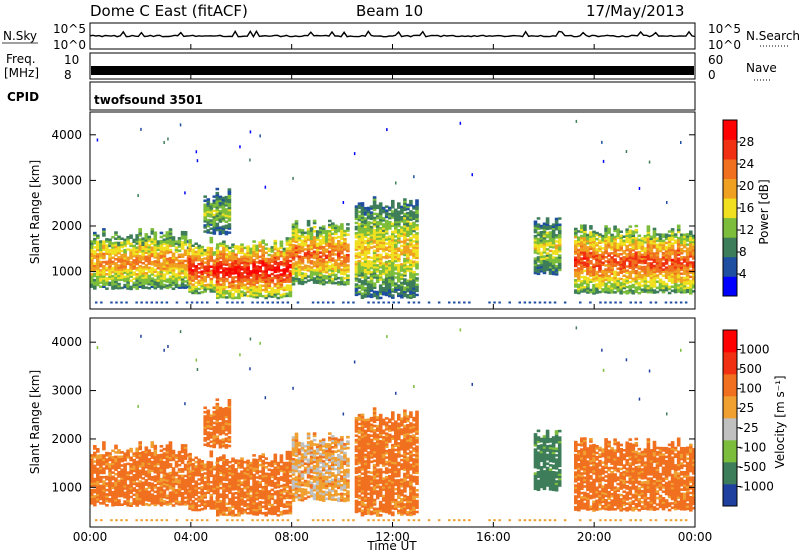  Describe the element at coordinates (138, 195) in the screenshot. I see `power-isolated-echo` at that location.